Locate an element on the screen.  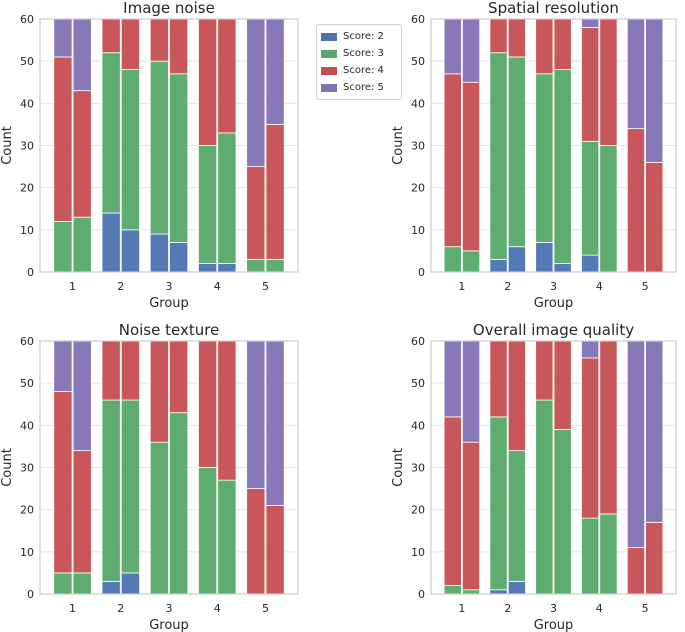
x-tick-label: 5 is located at coordinates (265, 286).